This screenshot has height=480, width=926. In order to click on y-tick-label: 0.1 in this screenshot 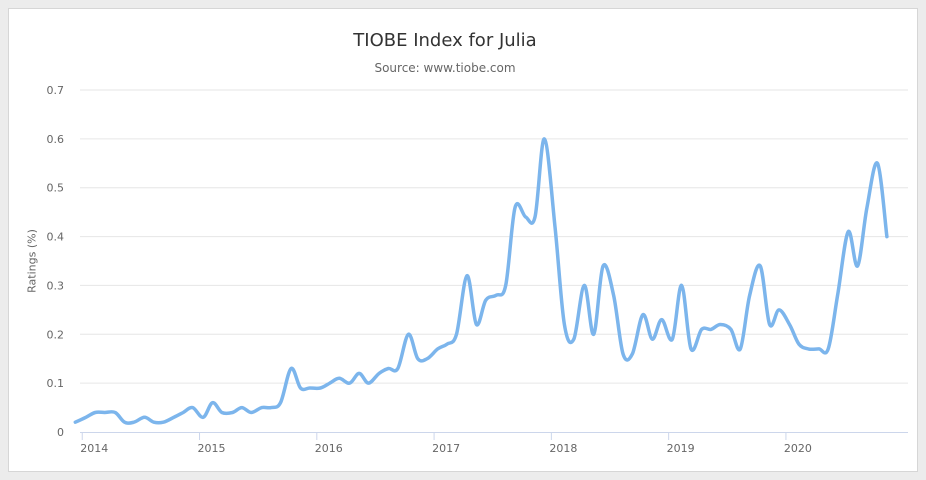, I will do `click(56, 383)`.